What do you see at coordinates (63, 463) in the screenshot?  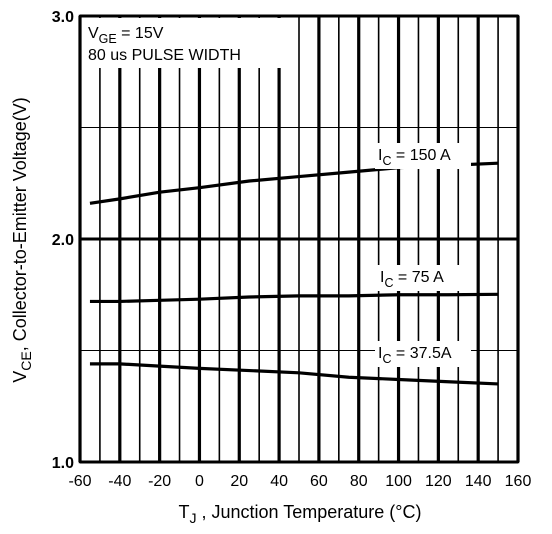 I see `y-tick-label: 1.0` at bounding box center [63, 463].